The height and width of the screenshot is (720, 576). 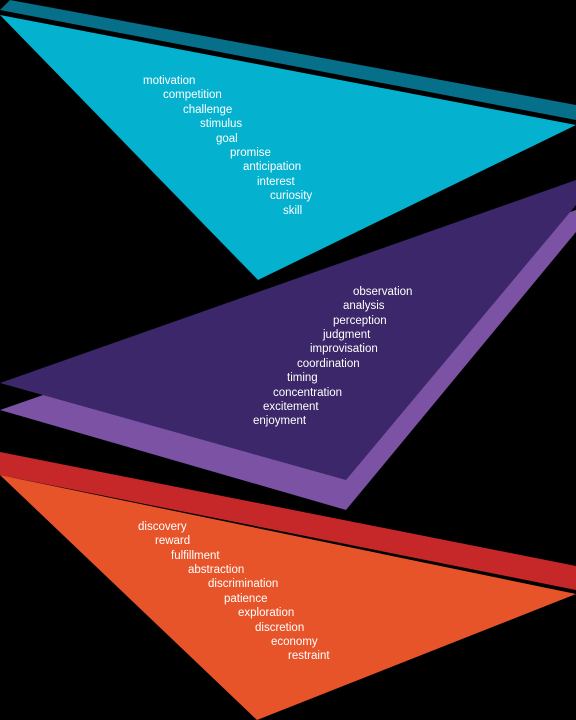 I want to click on top-word: goal, so click(x=227, y=139).